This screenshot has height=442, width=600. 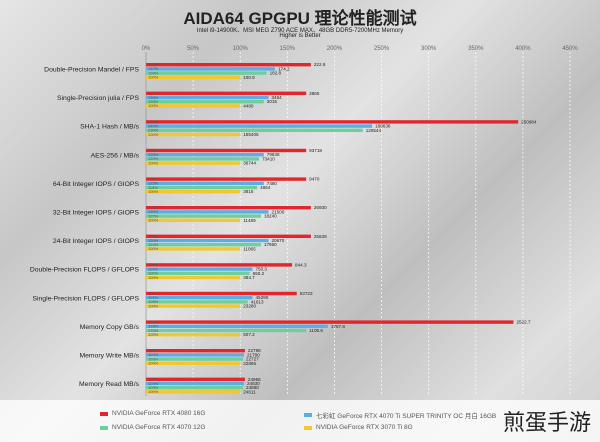 I want to click on data-label: 25839, so click(x=320, y=236).